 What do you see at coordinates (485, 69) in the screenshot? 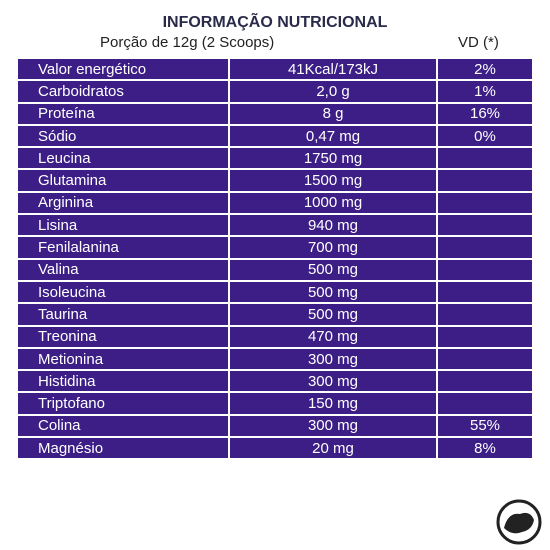
I see `cell-vd: 2%` at bounding box center [485, 69].